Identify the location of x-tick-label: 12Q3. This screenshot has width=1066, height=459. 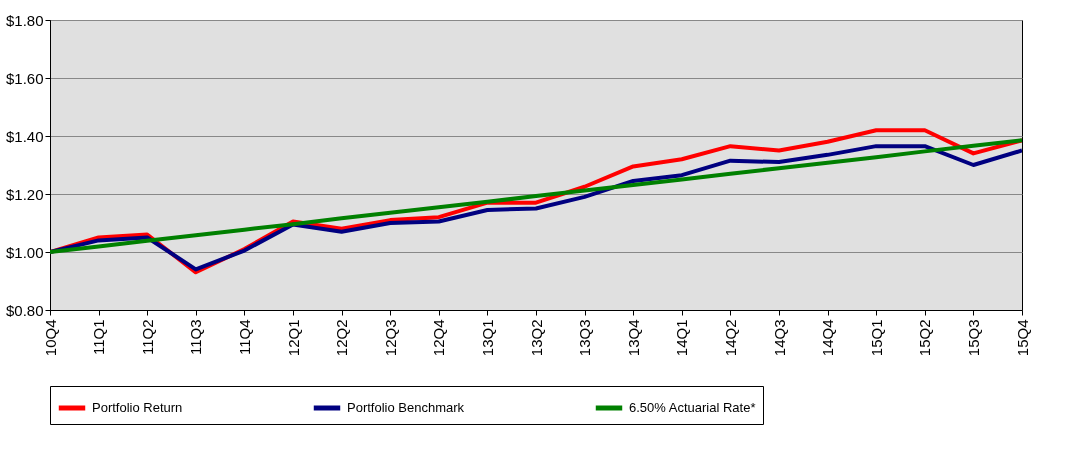
(390, 338).